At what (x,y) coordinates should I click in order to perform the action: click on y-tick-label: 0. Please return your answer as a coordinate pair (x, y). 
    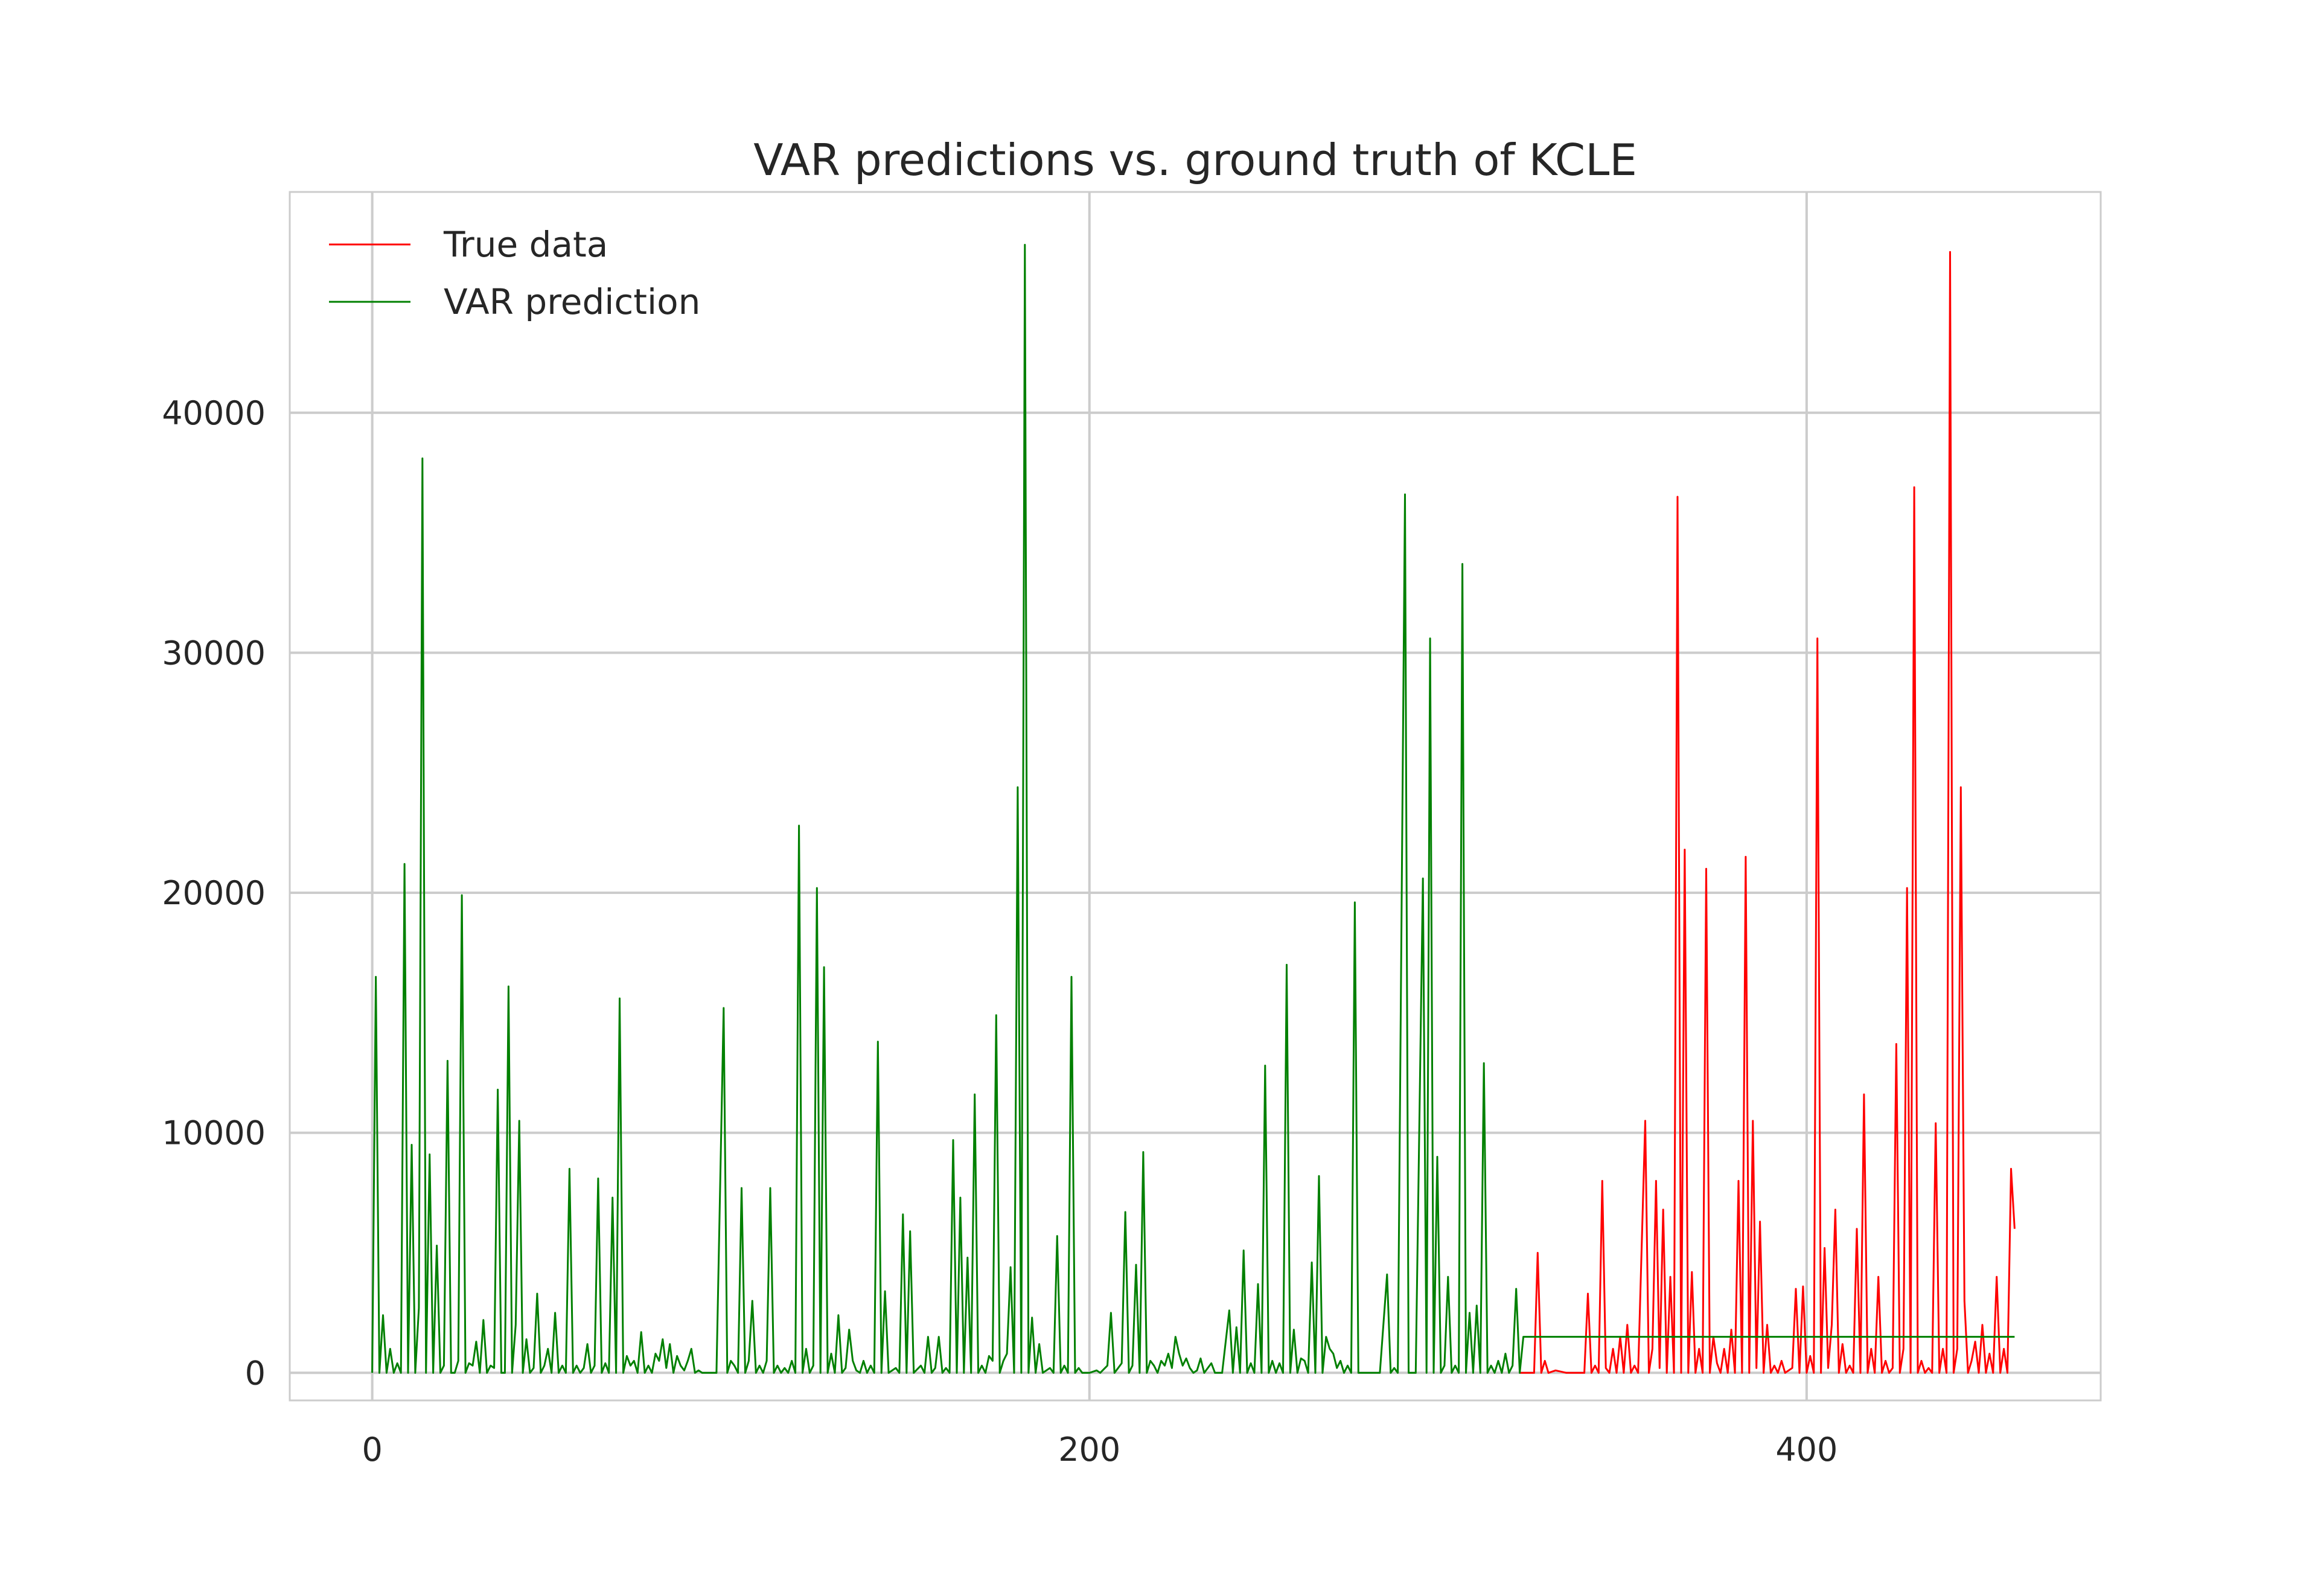
    Looking at the image, I should click on (255, 1373).